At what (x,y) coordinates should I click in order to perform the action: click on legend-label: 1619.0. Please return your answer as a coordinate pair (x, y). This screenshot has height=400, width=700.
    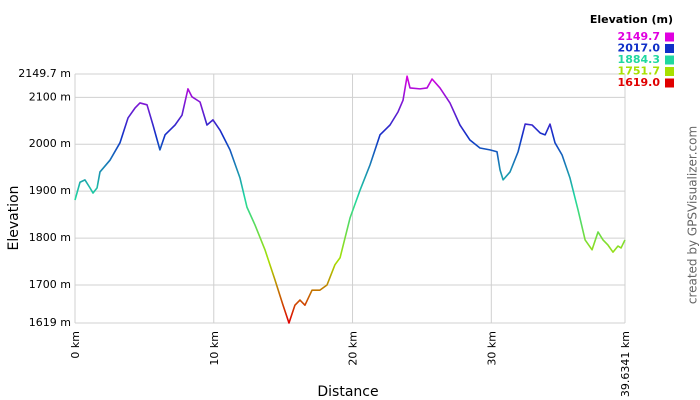
    Looking at the image, I should click on (639, 82).